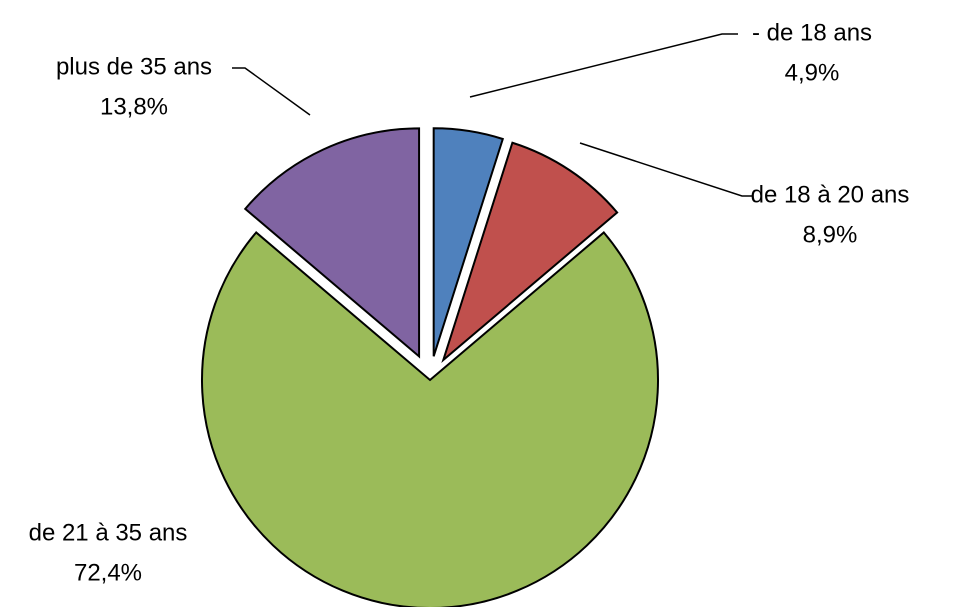 The image size is (956, 607). Describe the element at coordinates (108, 572) in the screenshot. I see `slice-value-label: 72,4%` at that location.